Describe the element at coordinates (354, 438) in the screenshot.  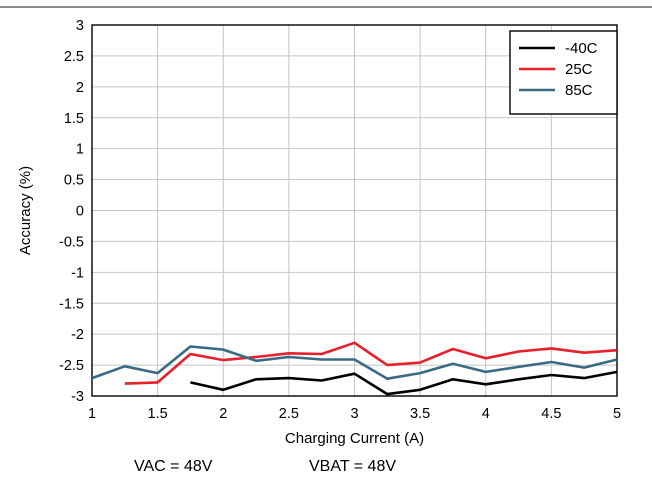
I see `x-axis-title: Charging Current (A)` at that location.